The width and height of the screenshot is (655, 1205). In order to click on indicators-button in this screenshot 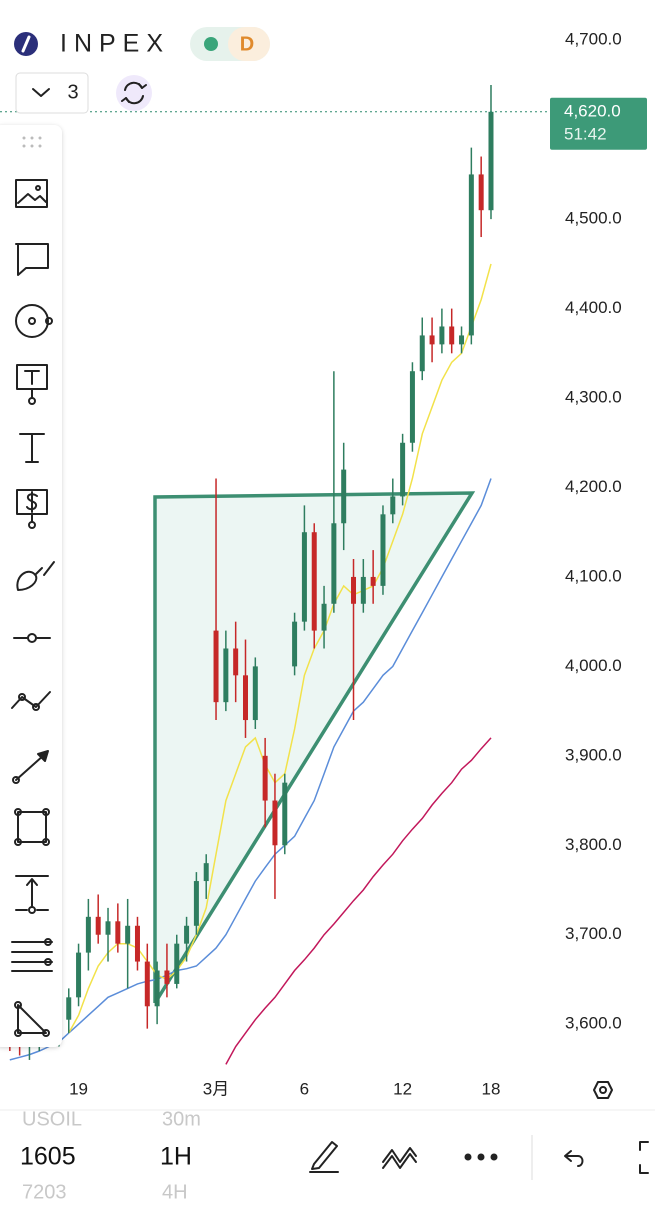, I will do `click(399, 1158)`.